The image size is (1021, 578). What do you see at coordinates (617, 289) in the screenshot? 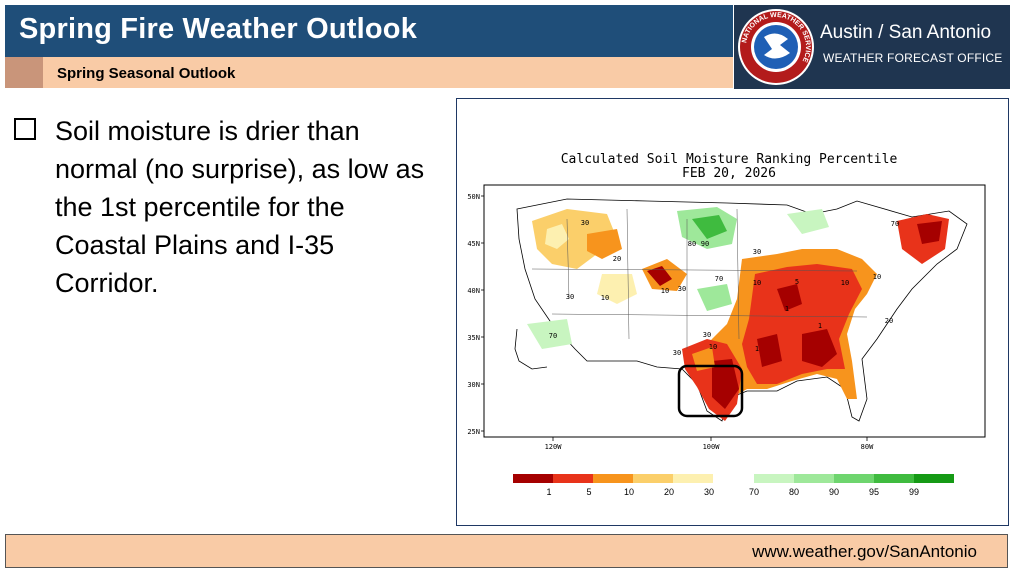
I see `zone-30-west` at bounding box center [617, 289].